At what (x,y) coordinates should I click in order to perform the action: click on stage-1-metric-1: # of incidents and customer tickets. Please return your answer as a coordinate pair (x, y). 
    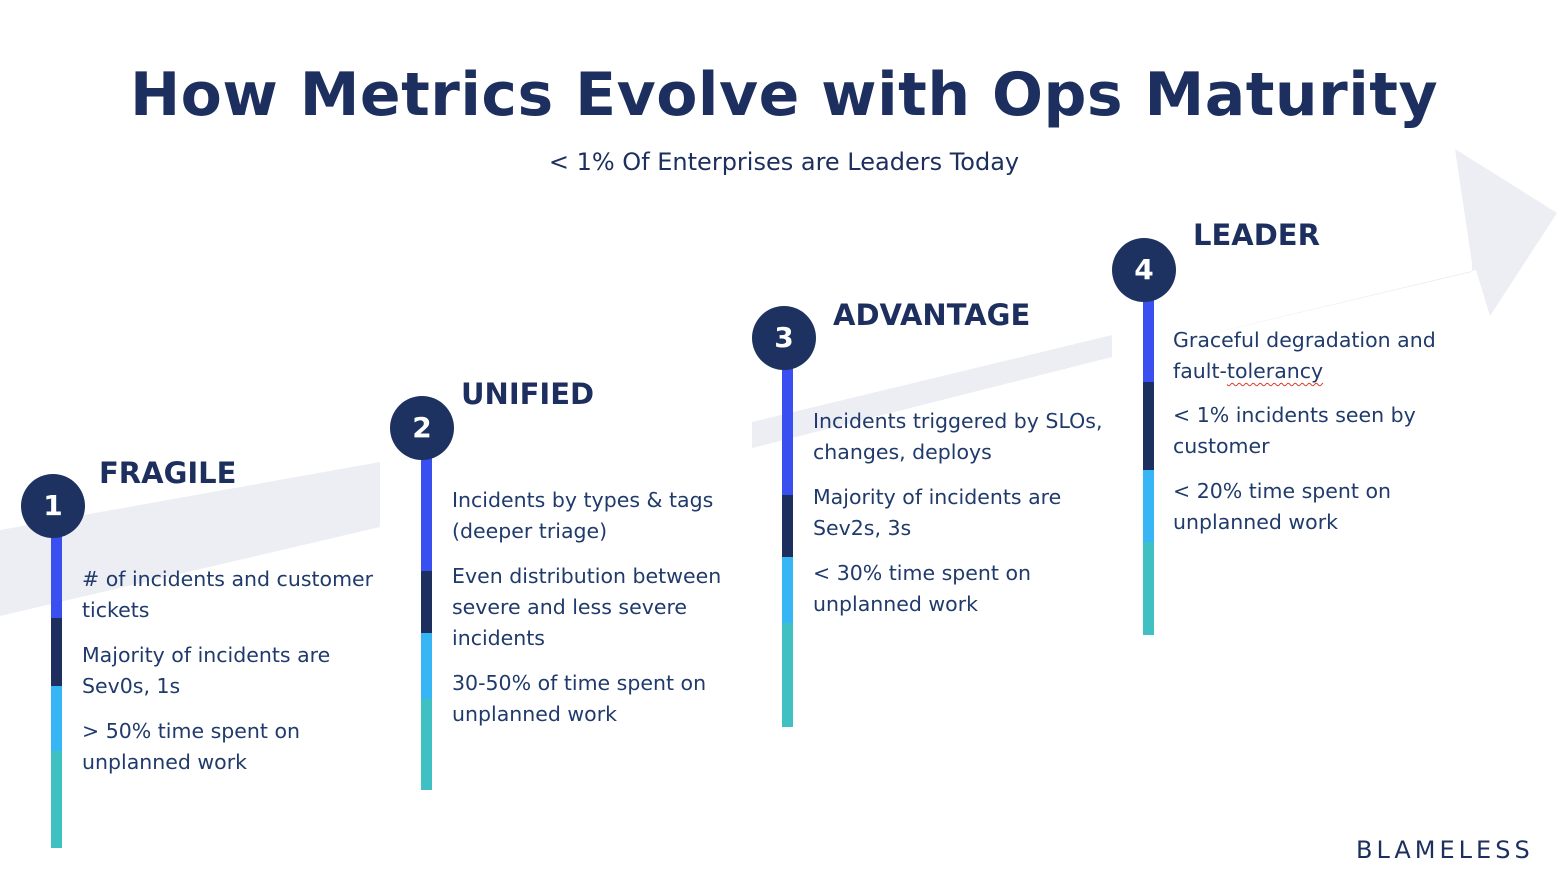
    Looking at the image, I should click on (228, 594).